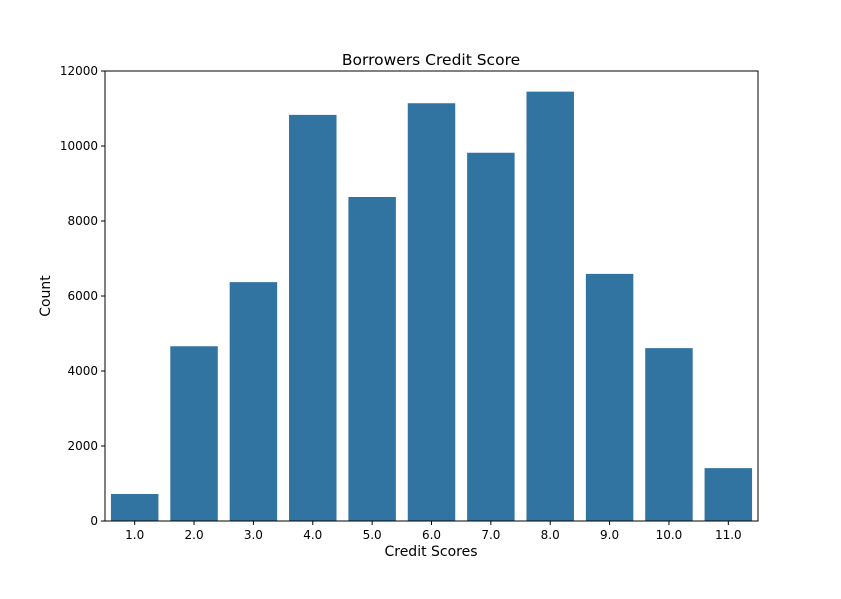 The image size is (841, 599). I want to click on y-tick-label: 6000, so click(82, 296).